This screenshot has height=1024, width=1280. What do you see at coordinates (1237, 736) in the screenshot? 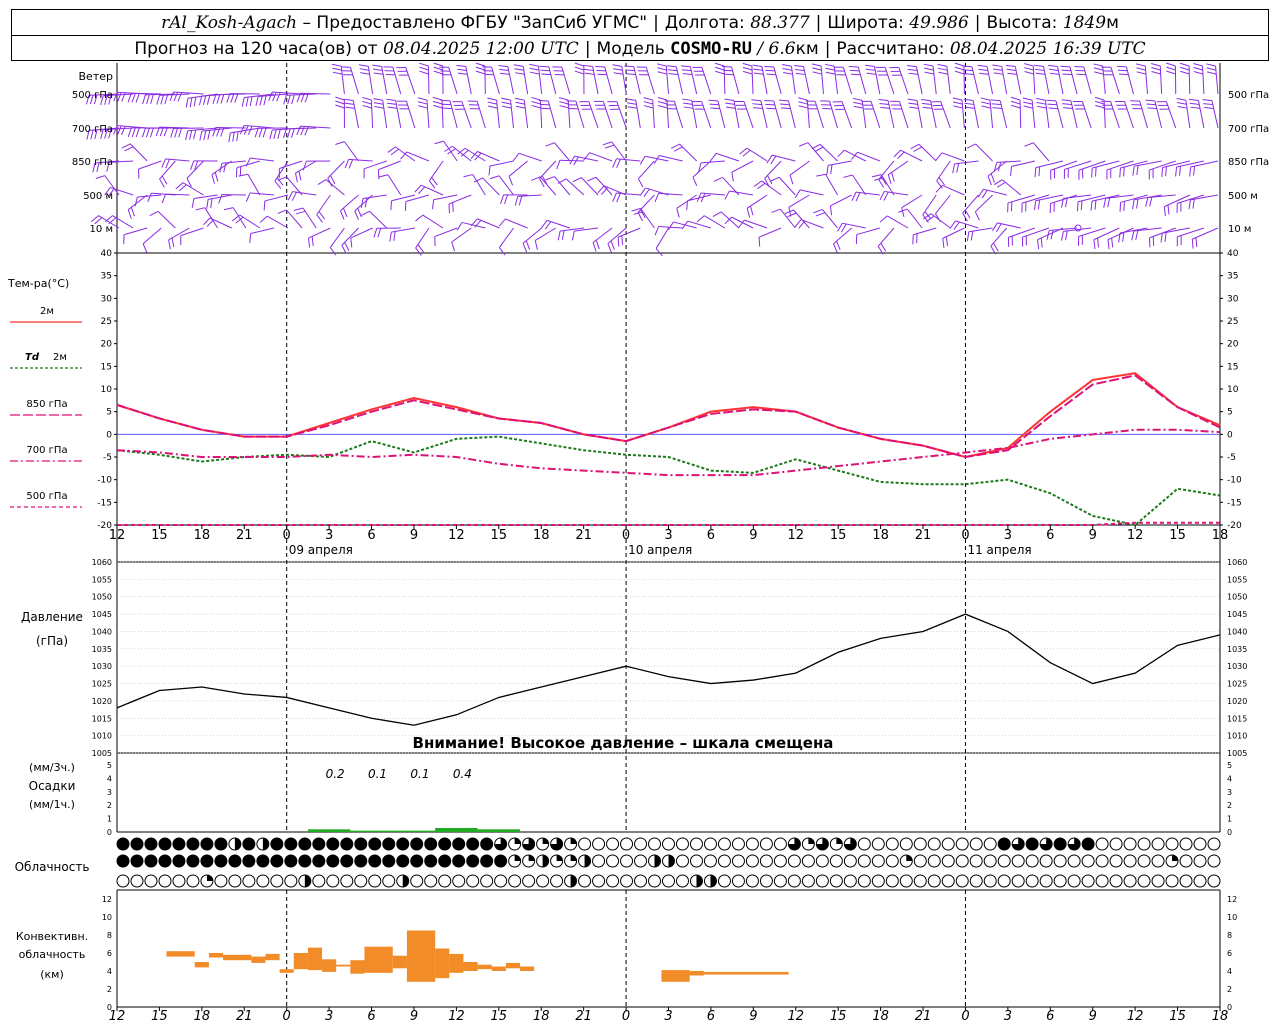
I see `pressure-tick-label-right: 1010` at bounding box center [1237, 736].